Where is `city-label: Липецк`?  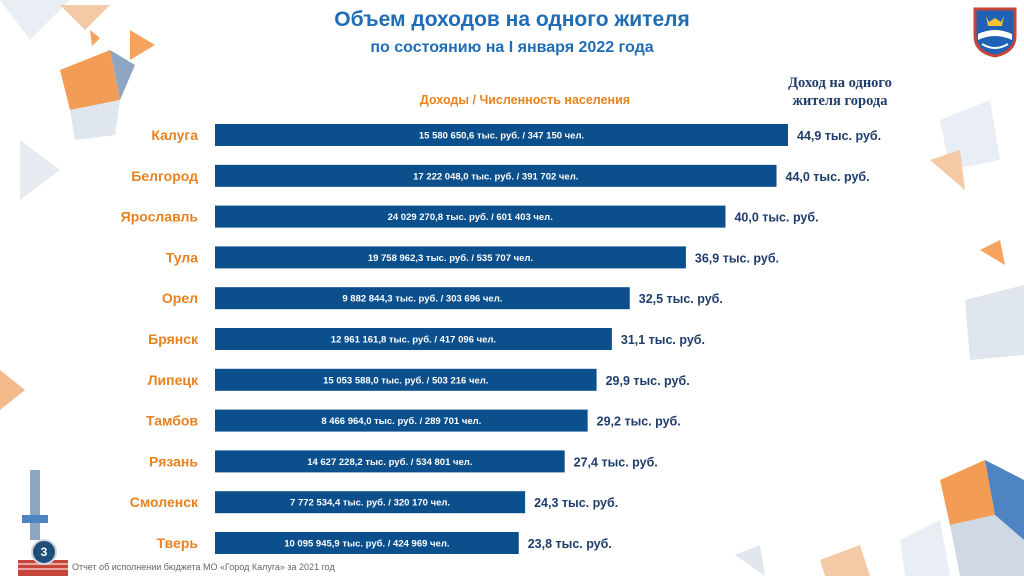 city-label: Липецк is located at coordinates (173, 380).